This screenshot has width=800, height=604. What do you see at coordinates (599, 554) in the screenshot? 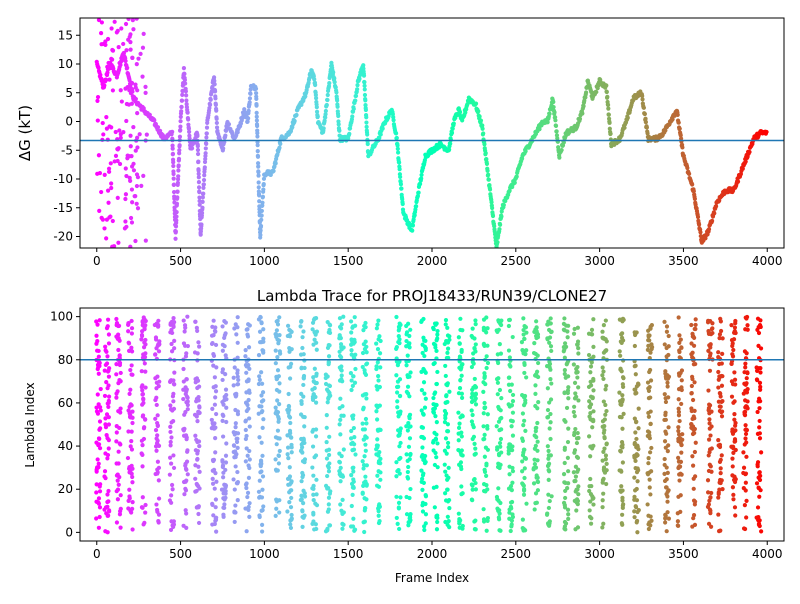
I see `lambda-xtick-label: 3000` at bounding box center [599, 554].